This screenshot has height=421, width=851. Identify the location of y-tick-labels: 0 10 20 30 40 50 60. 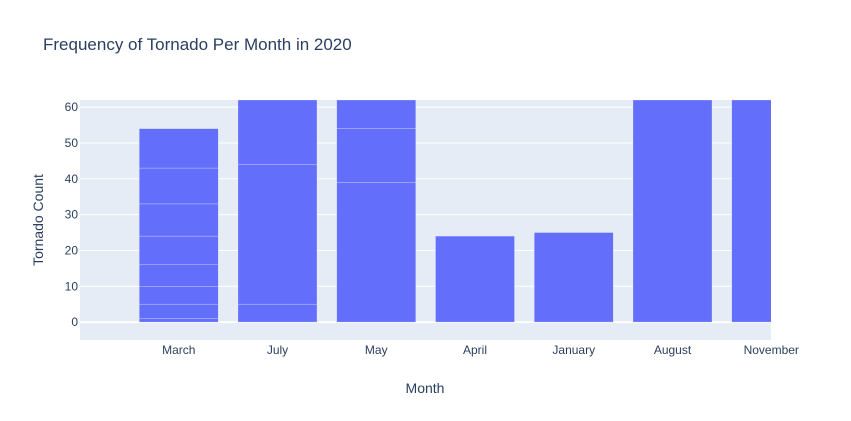
(72, 214).